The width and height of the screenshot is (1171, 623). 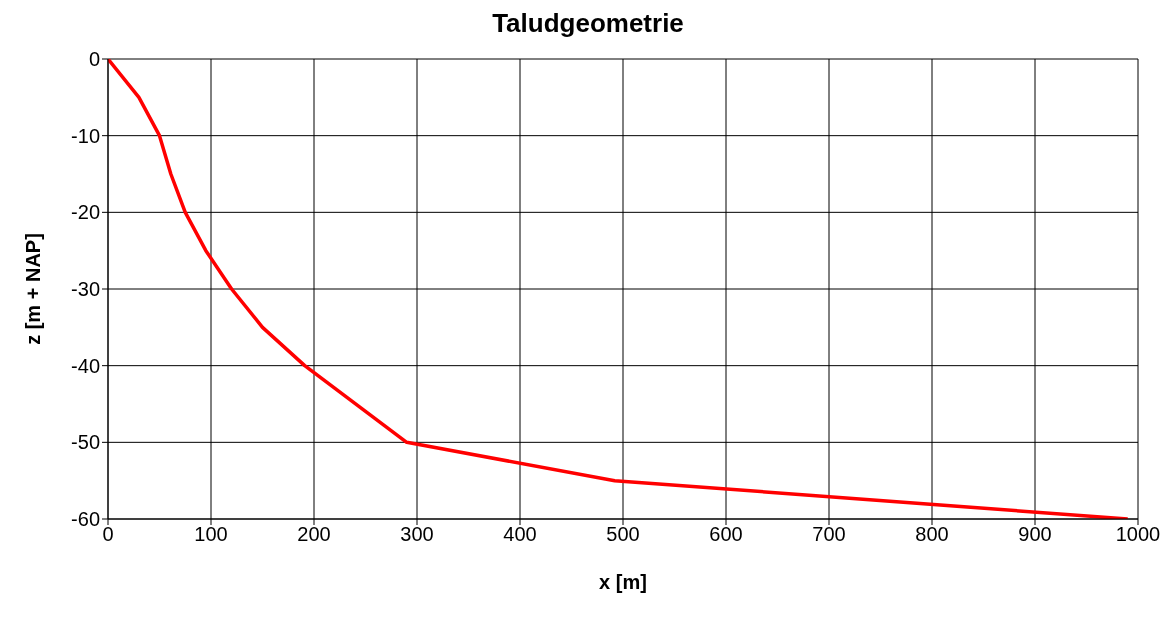 What do you see at coordinates (108, 534) in the screenshot?
I see `x-tick-label: 0` at bounding box center [108, 534].